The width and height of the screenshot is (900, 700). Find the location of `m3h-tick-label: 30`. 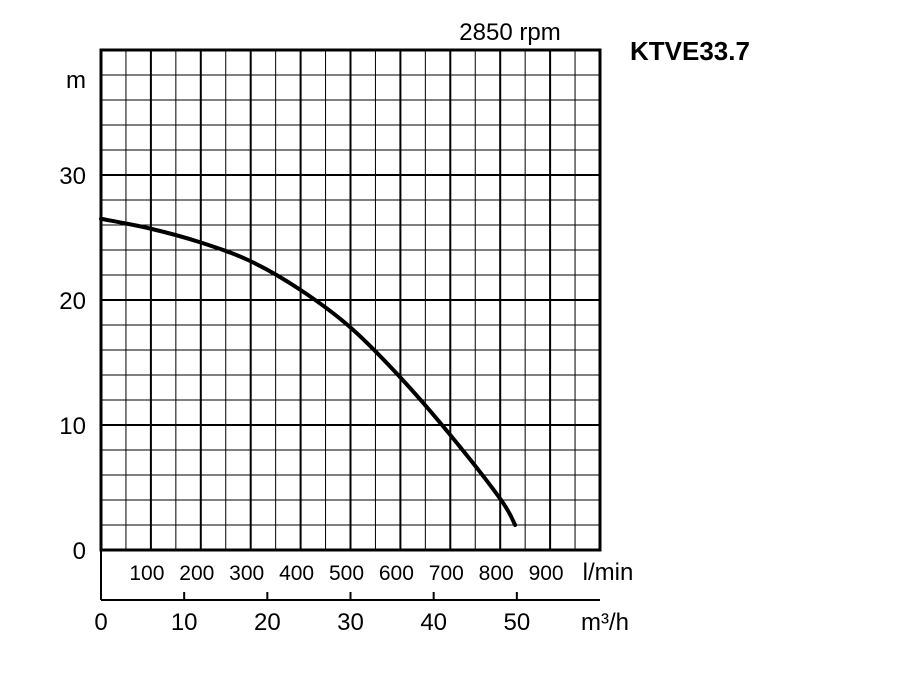

m3h-tick-label: 30 is located at coordinates (350, 622).